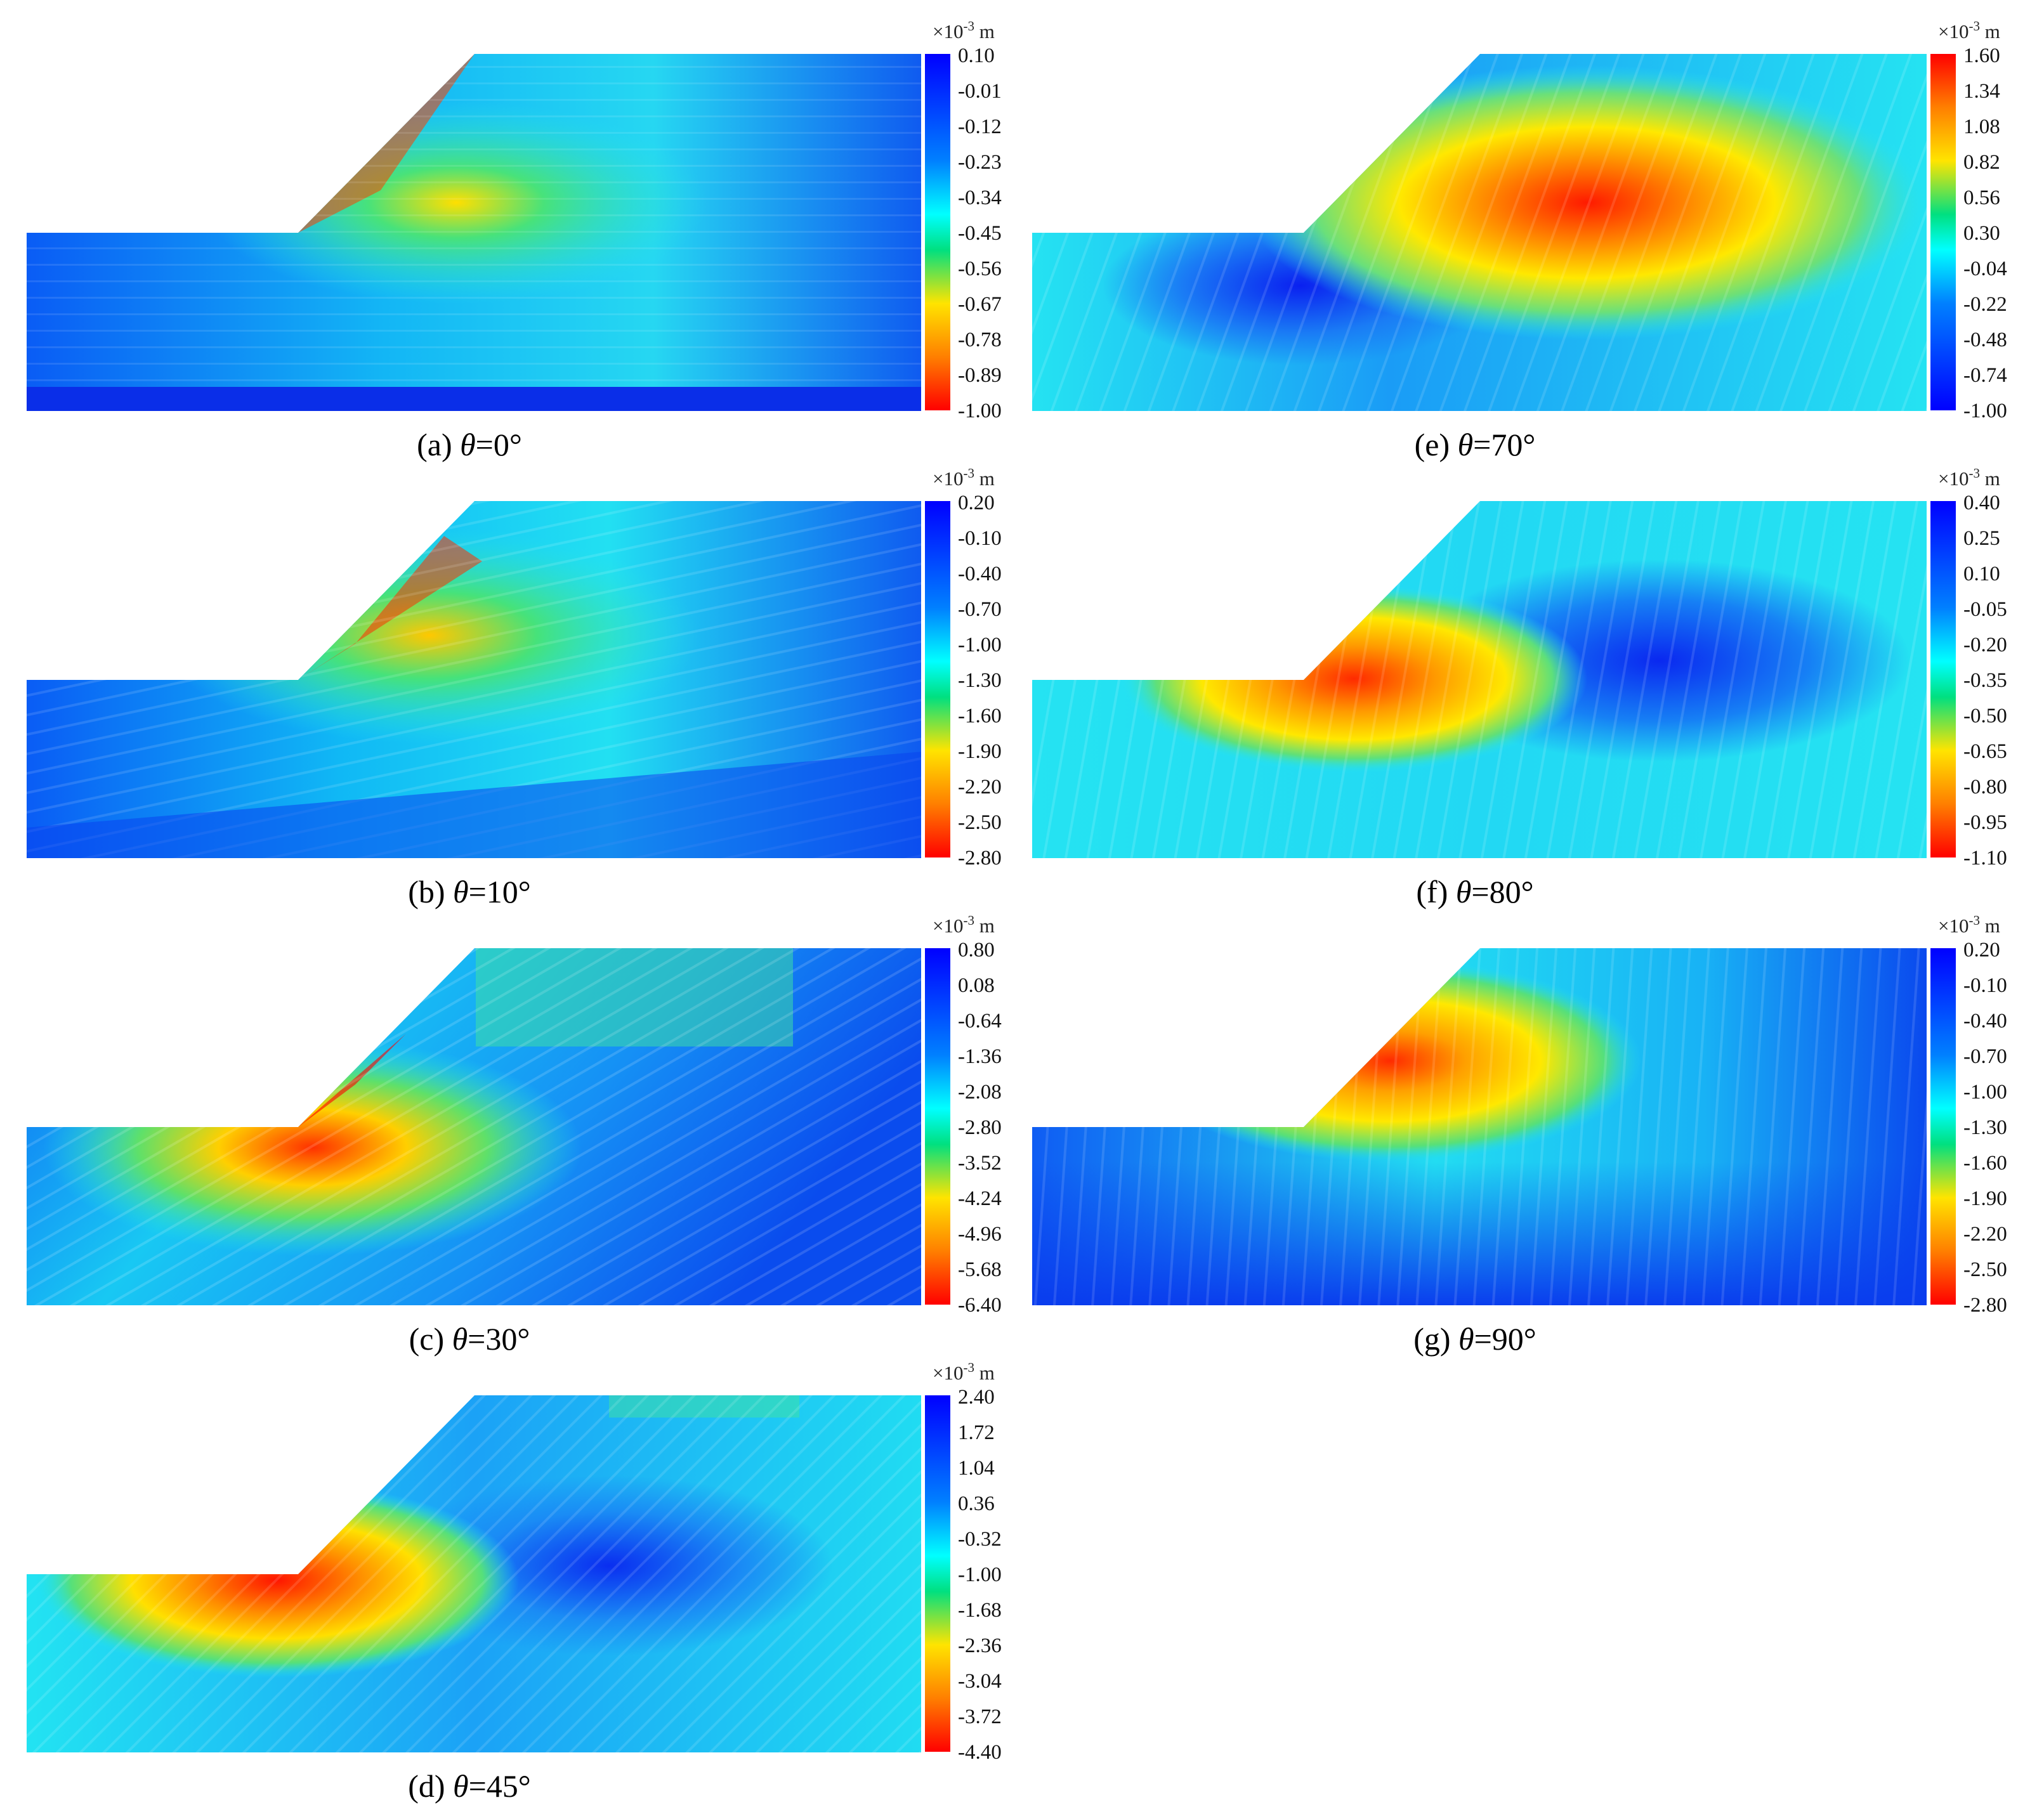  Describe the element at coordinates (980, 233) in the screenshot. I see `svg-text: -0.45` at that location.